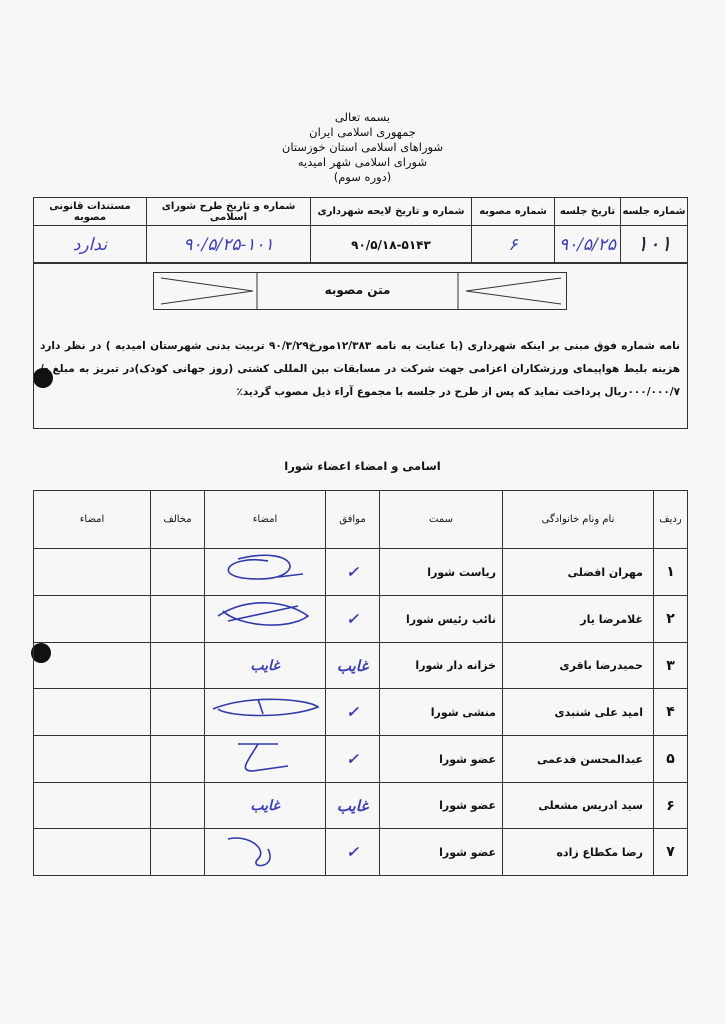 This screenshot has width=725, height=1024. I want to click on member-row: ۳ حمیدرضا باقری خزانه دار شورا غایب غایب, so click(360, 665).